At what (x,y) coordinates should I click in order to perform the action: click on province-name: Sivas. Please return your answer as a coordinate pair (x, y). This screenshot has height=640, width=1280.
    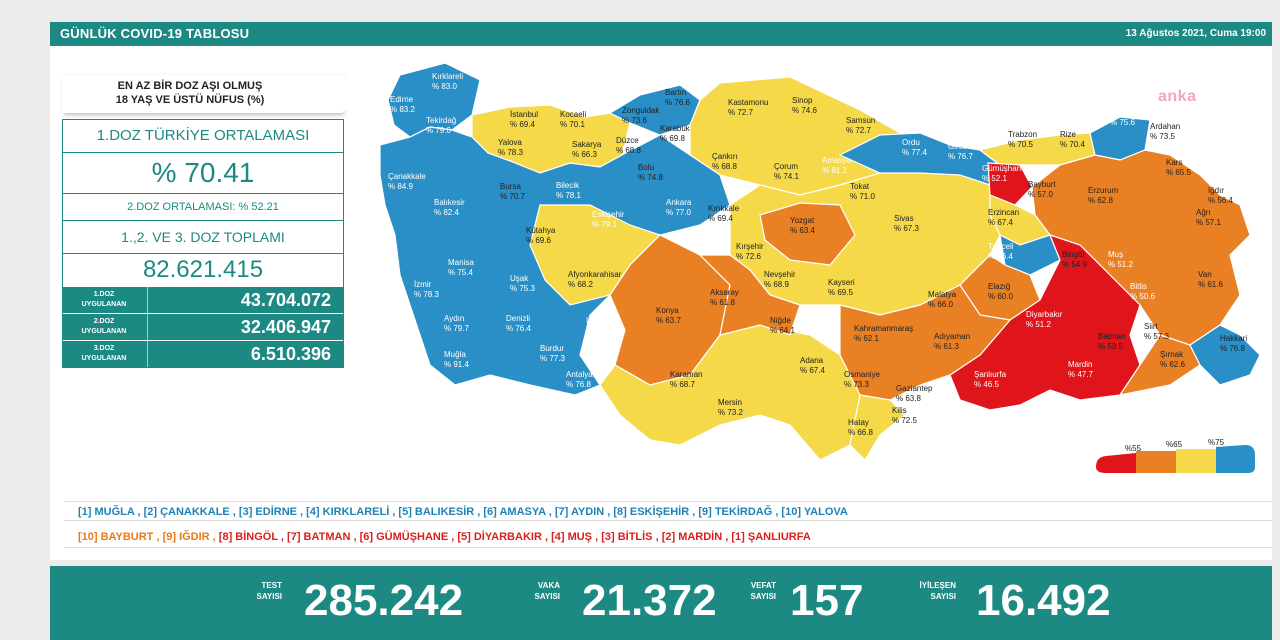
    Looking at the image, I should click on (904, 218).